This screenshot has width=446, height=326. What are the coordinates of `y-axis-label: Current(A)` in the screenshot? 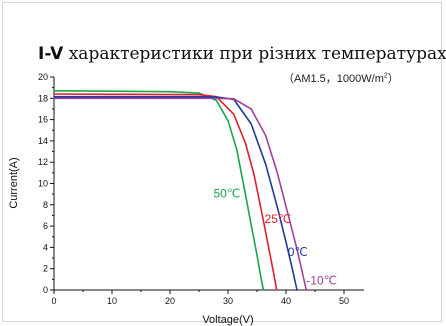 It's located at (14, 182).